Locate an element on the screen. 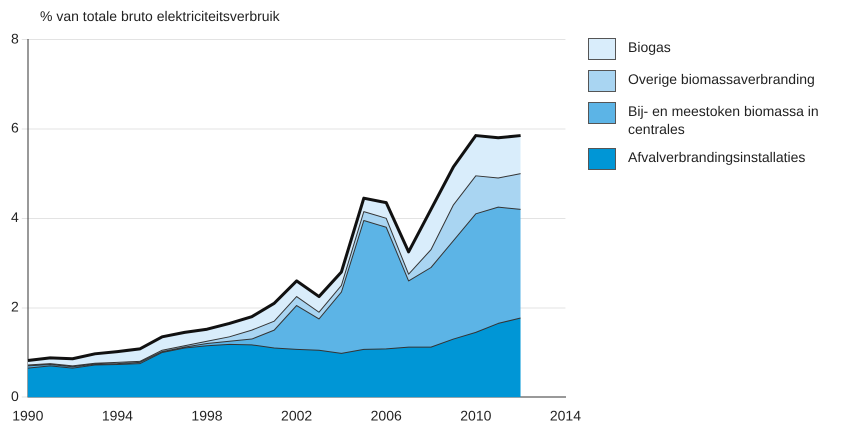 This screenshot has width=862, height=436. legend-label: Bij- en meestoken biomassa in centrales is located at coordinates (724, 120).